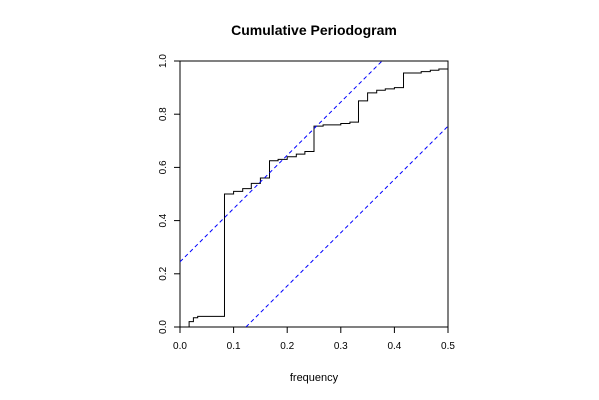 The width and height of the screenshot is (599, 400). What do you see at coordinates (287, 346) in the screenshot?
I see `x-tick-label: 0.2` at bounding box center [287, 346].